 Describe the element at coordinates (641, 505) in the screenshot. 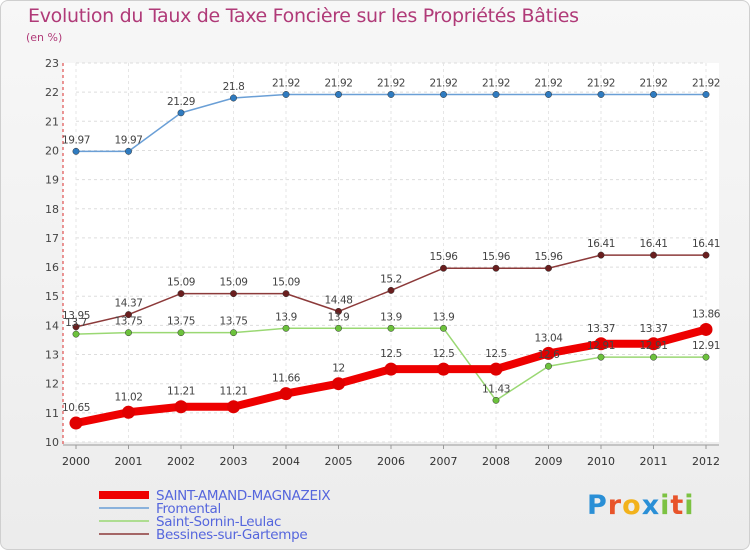

I see `proxiti-logo: Proxiti` at that location.